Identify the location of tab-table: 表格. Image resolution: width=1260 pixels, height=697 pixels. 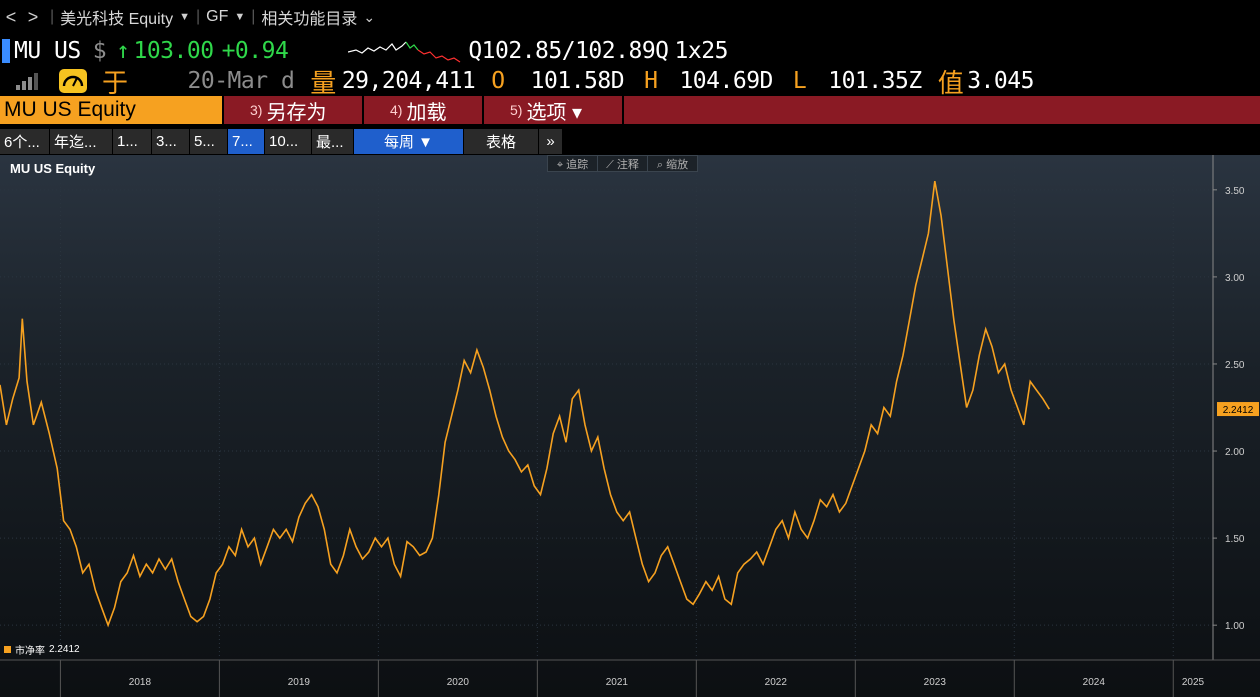
(501, 141).